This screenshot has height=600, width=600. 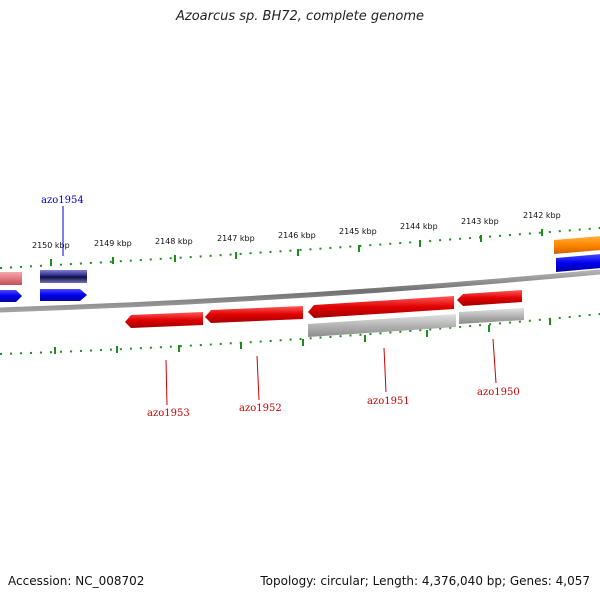 I want to click on gene-label-azo1951: azo1951, so click(x=388, y=401).